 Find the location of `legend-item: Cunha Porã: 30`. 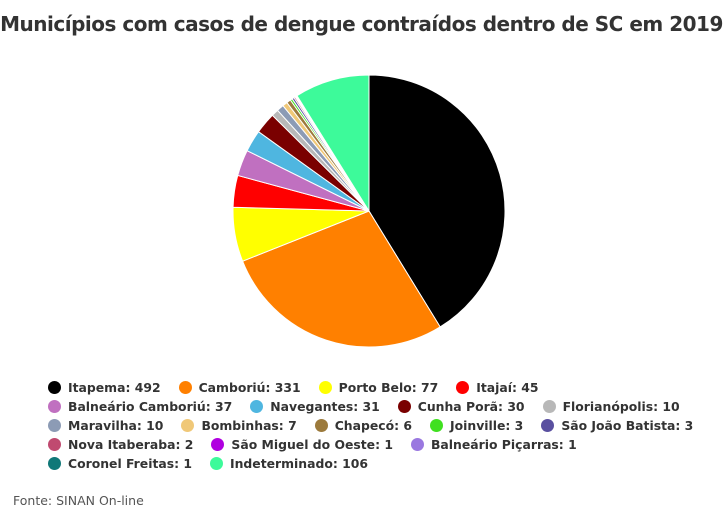

legend-item: Cunha Porã: 30 is located at coordinates (461, 406).